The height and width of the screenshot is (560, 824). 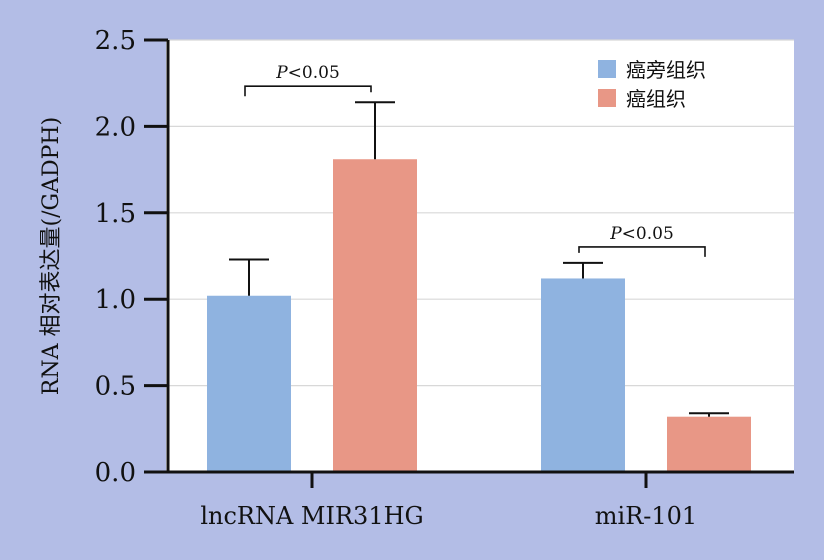 What do you see at coordinates (115, 473) in the screenshot?
I see `y-tick-label: 0.0` at bounding box center [115, 473].